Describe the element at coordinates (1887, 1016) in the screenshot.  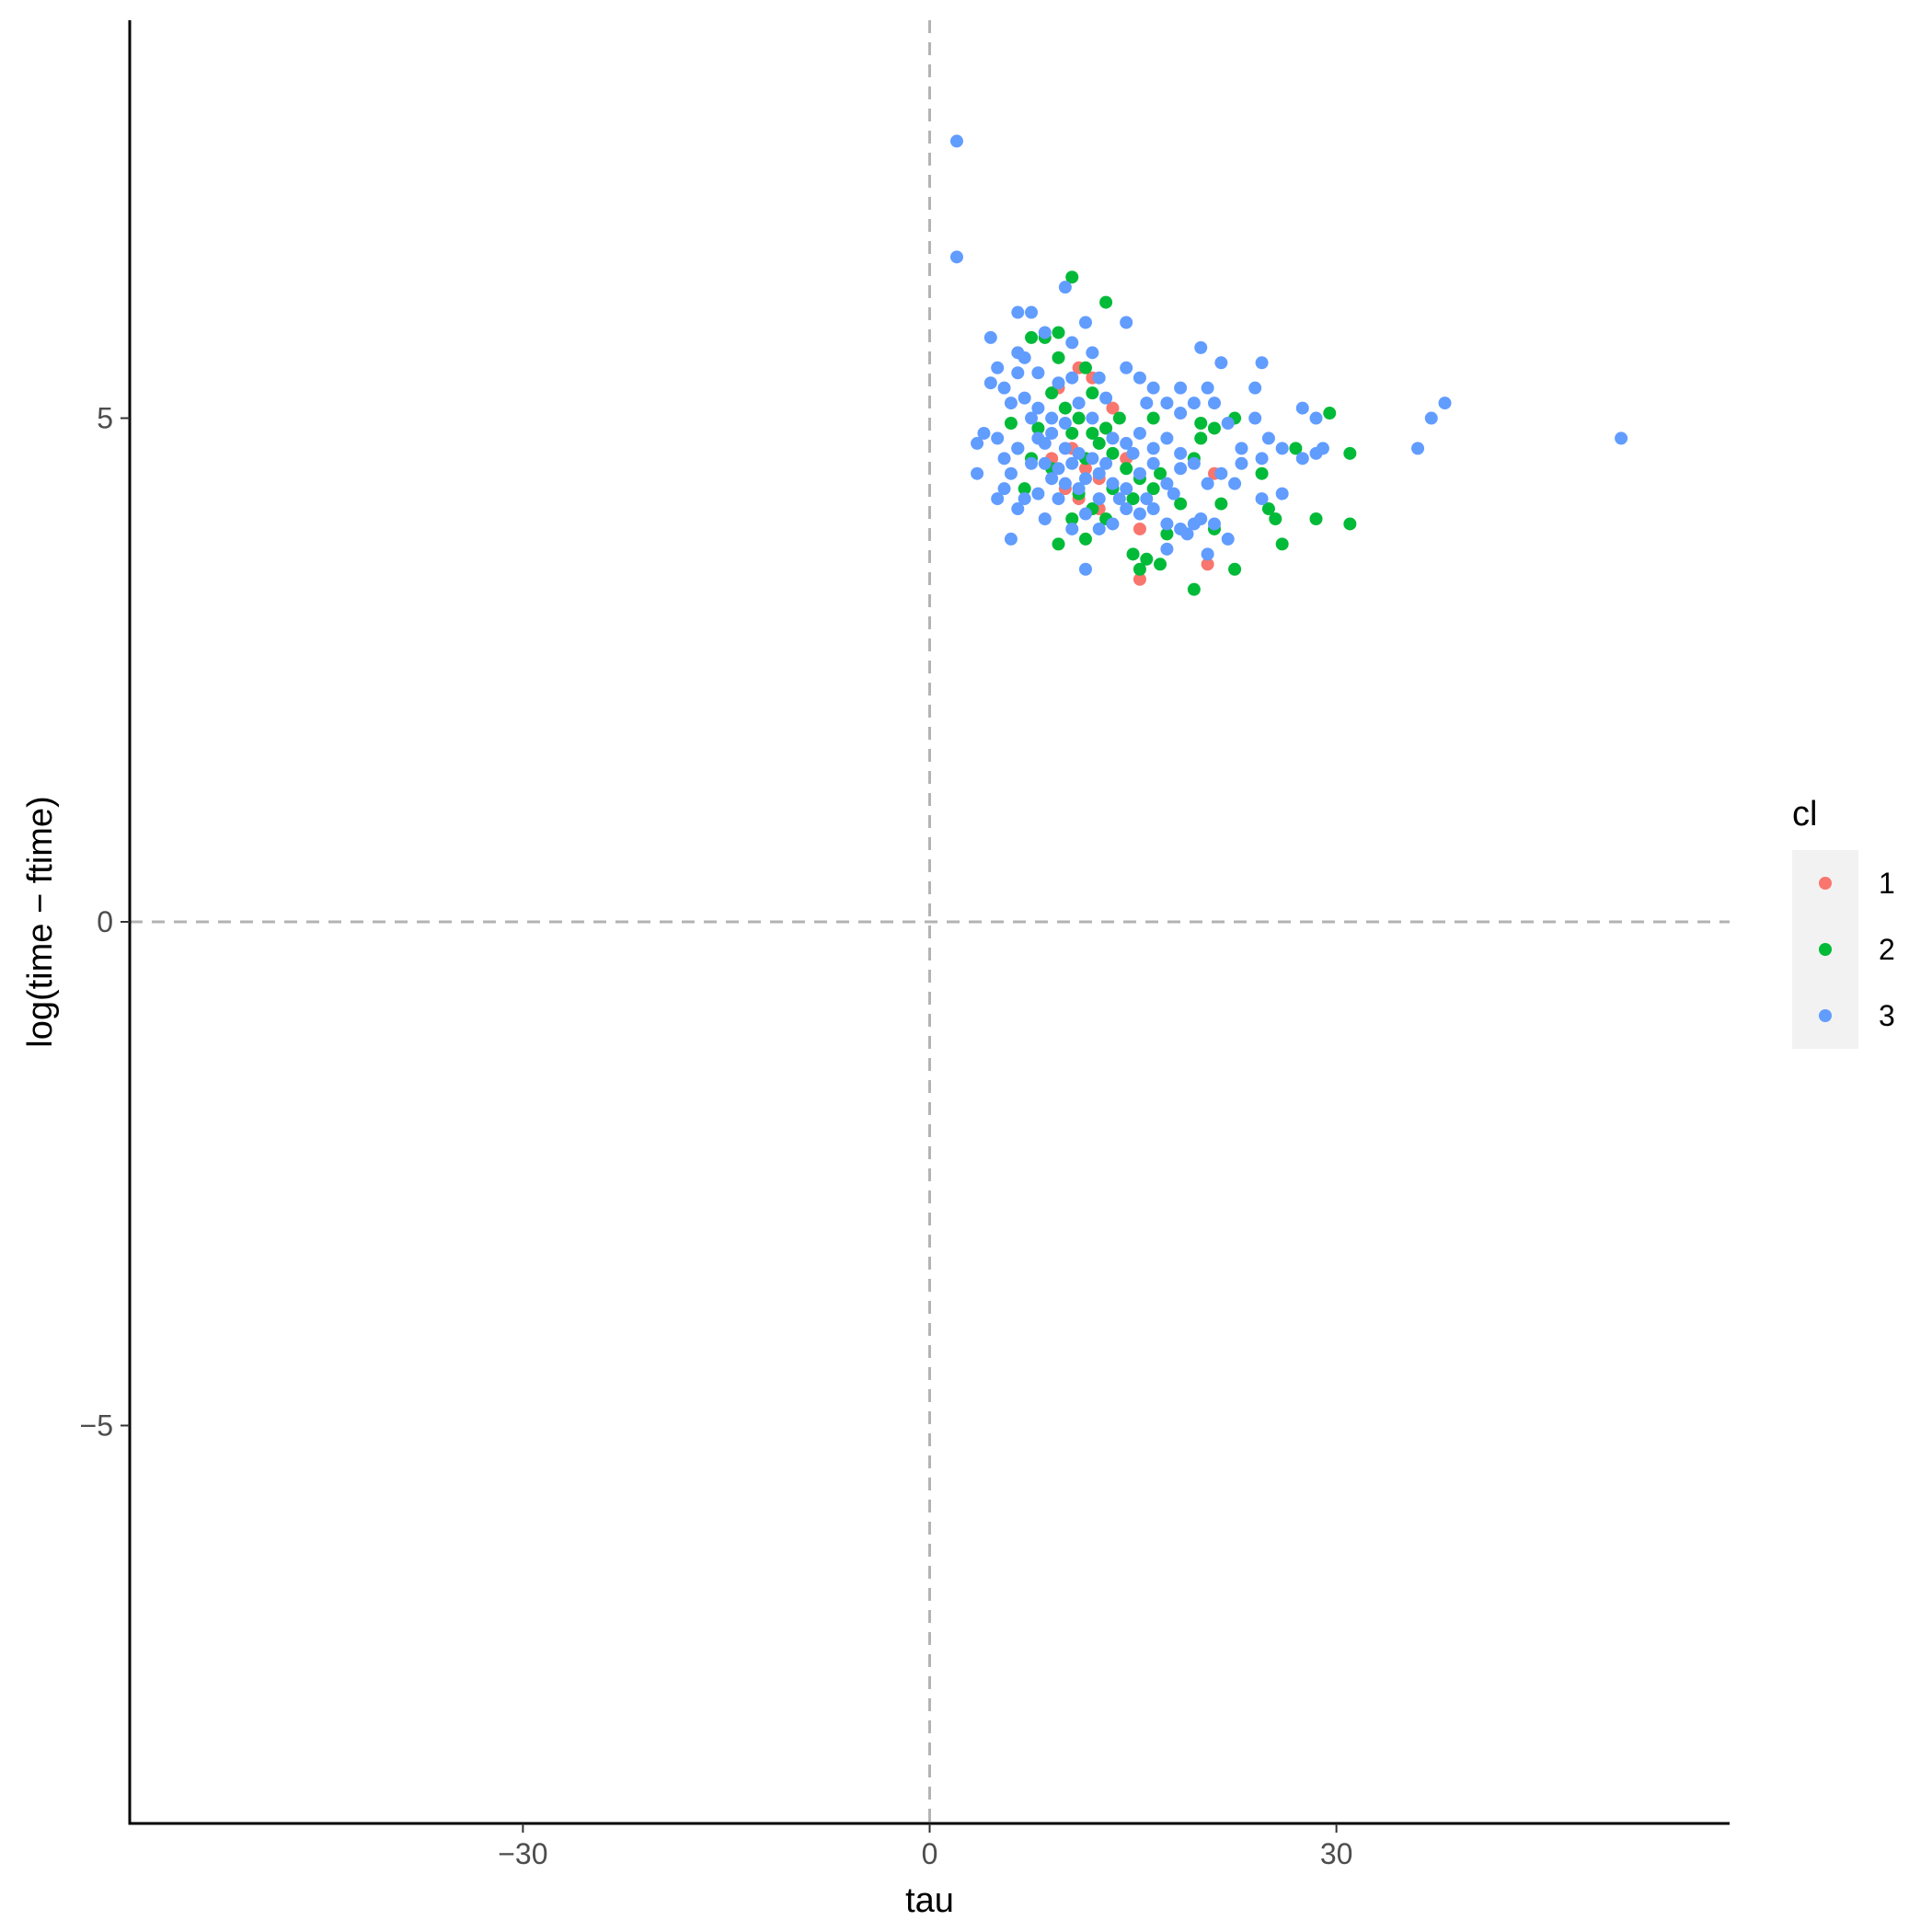
I see `legend-label-cl-3: 3` at that location.